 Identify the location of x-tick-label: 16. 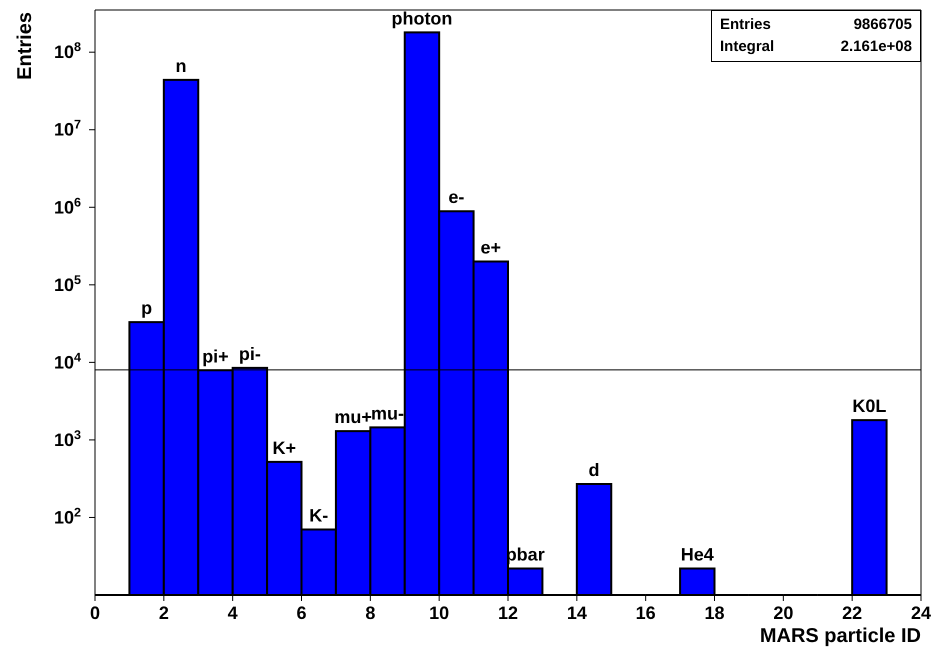
(646, 613).